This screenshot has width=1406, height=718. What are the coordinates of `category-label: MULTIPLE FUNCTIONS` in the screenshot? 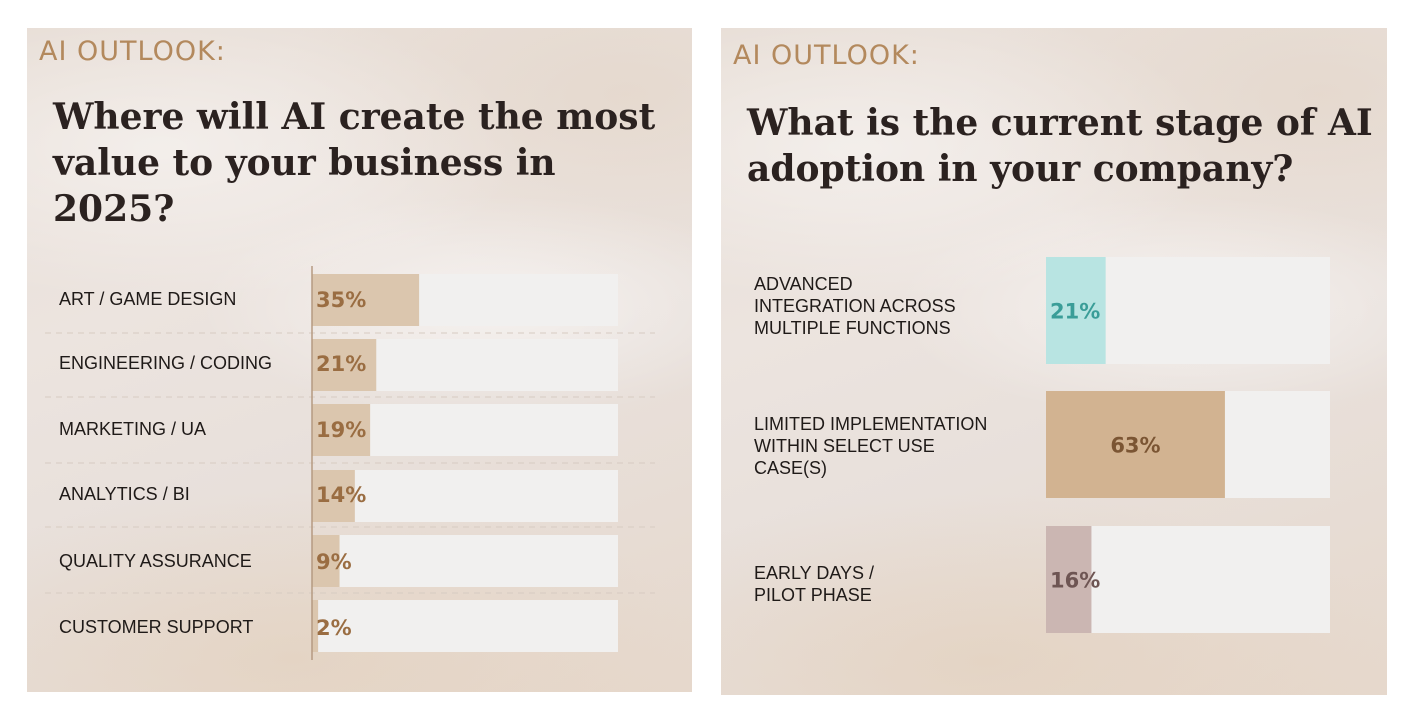 It's located at (852, 328).